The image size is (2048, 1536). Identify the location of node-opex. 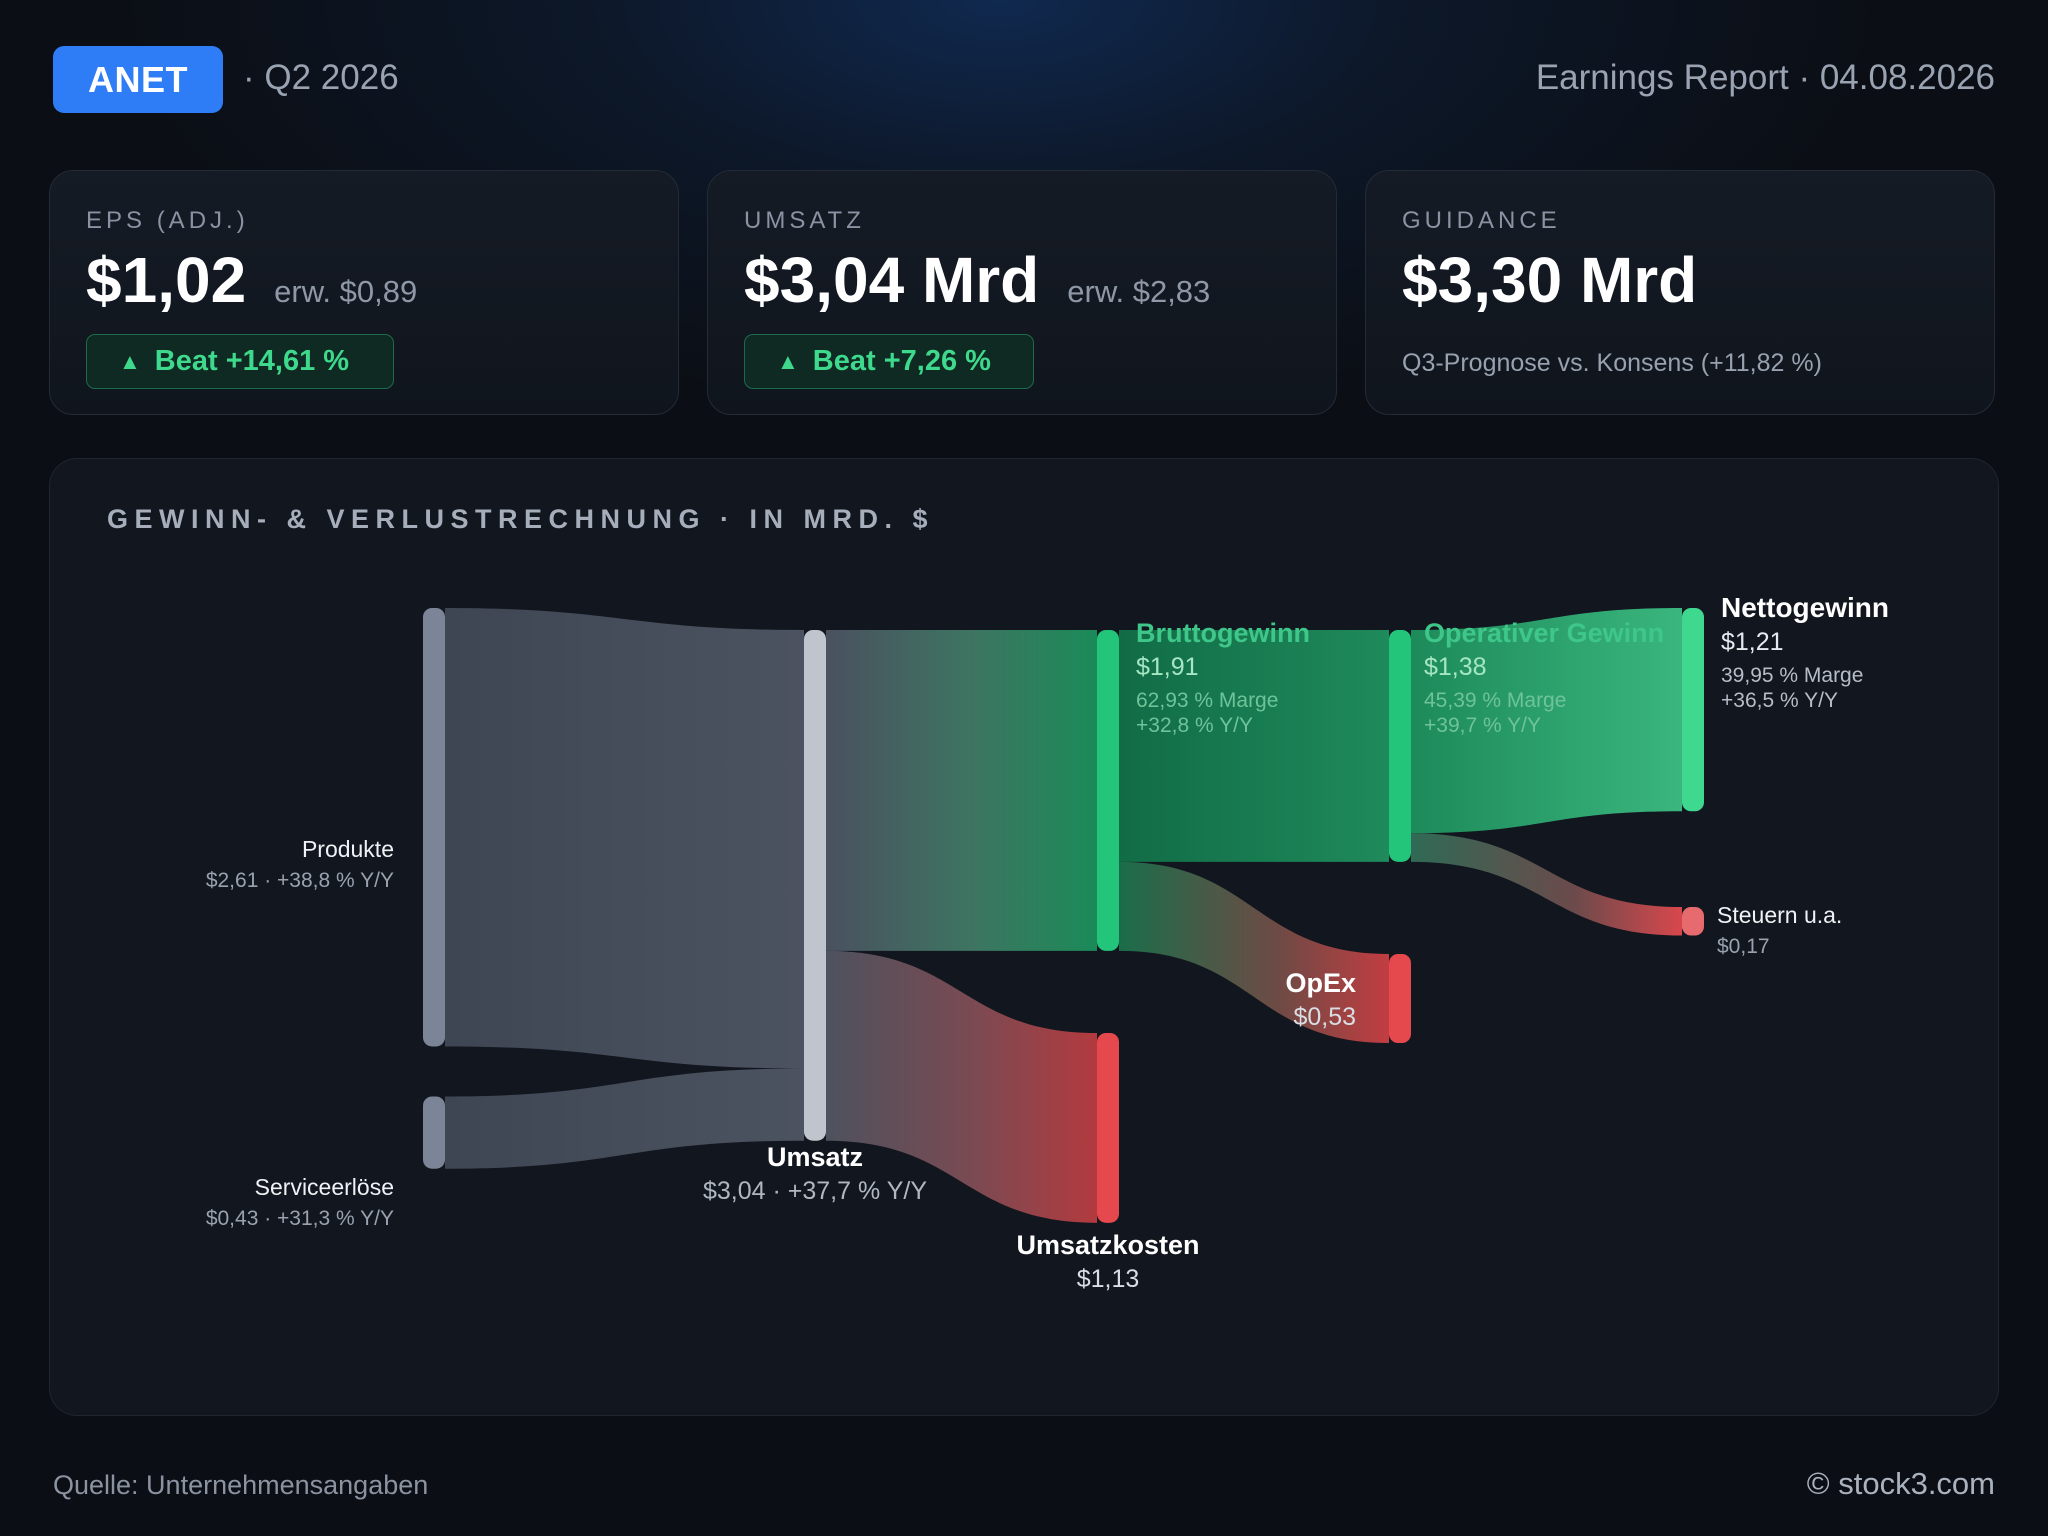
(1400, 999).